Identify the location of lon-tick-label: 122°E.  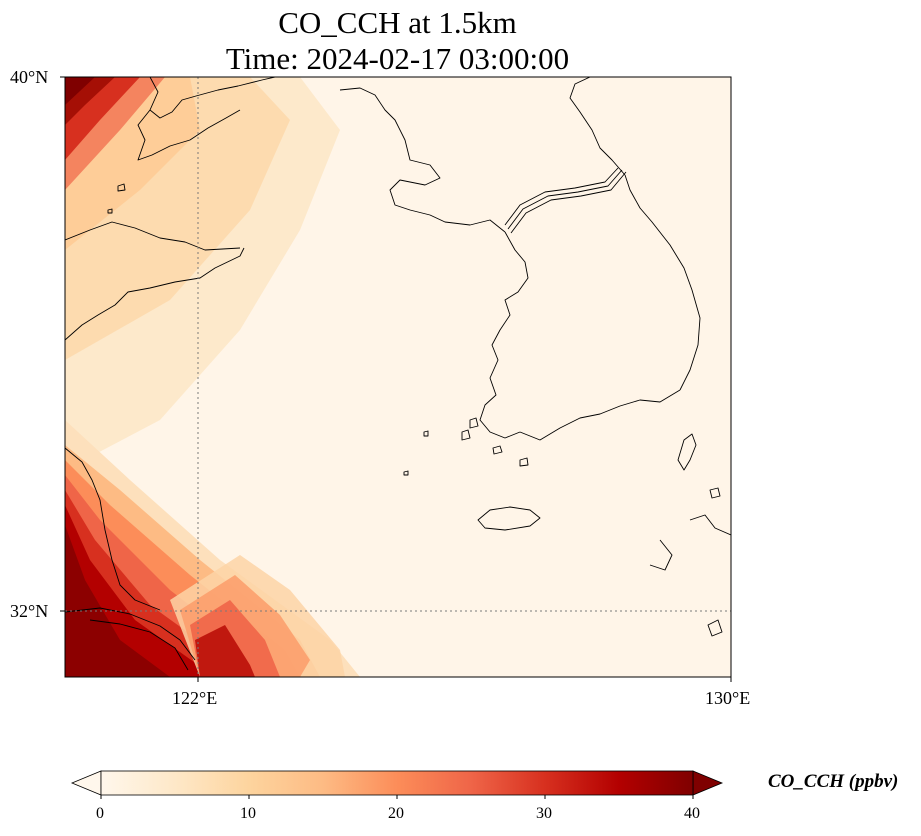
(195, 698).